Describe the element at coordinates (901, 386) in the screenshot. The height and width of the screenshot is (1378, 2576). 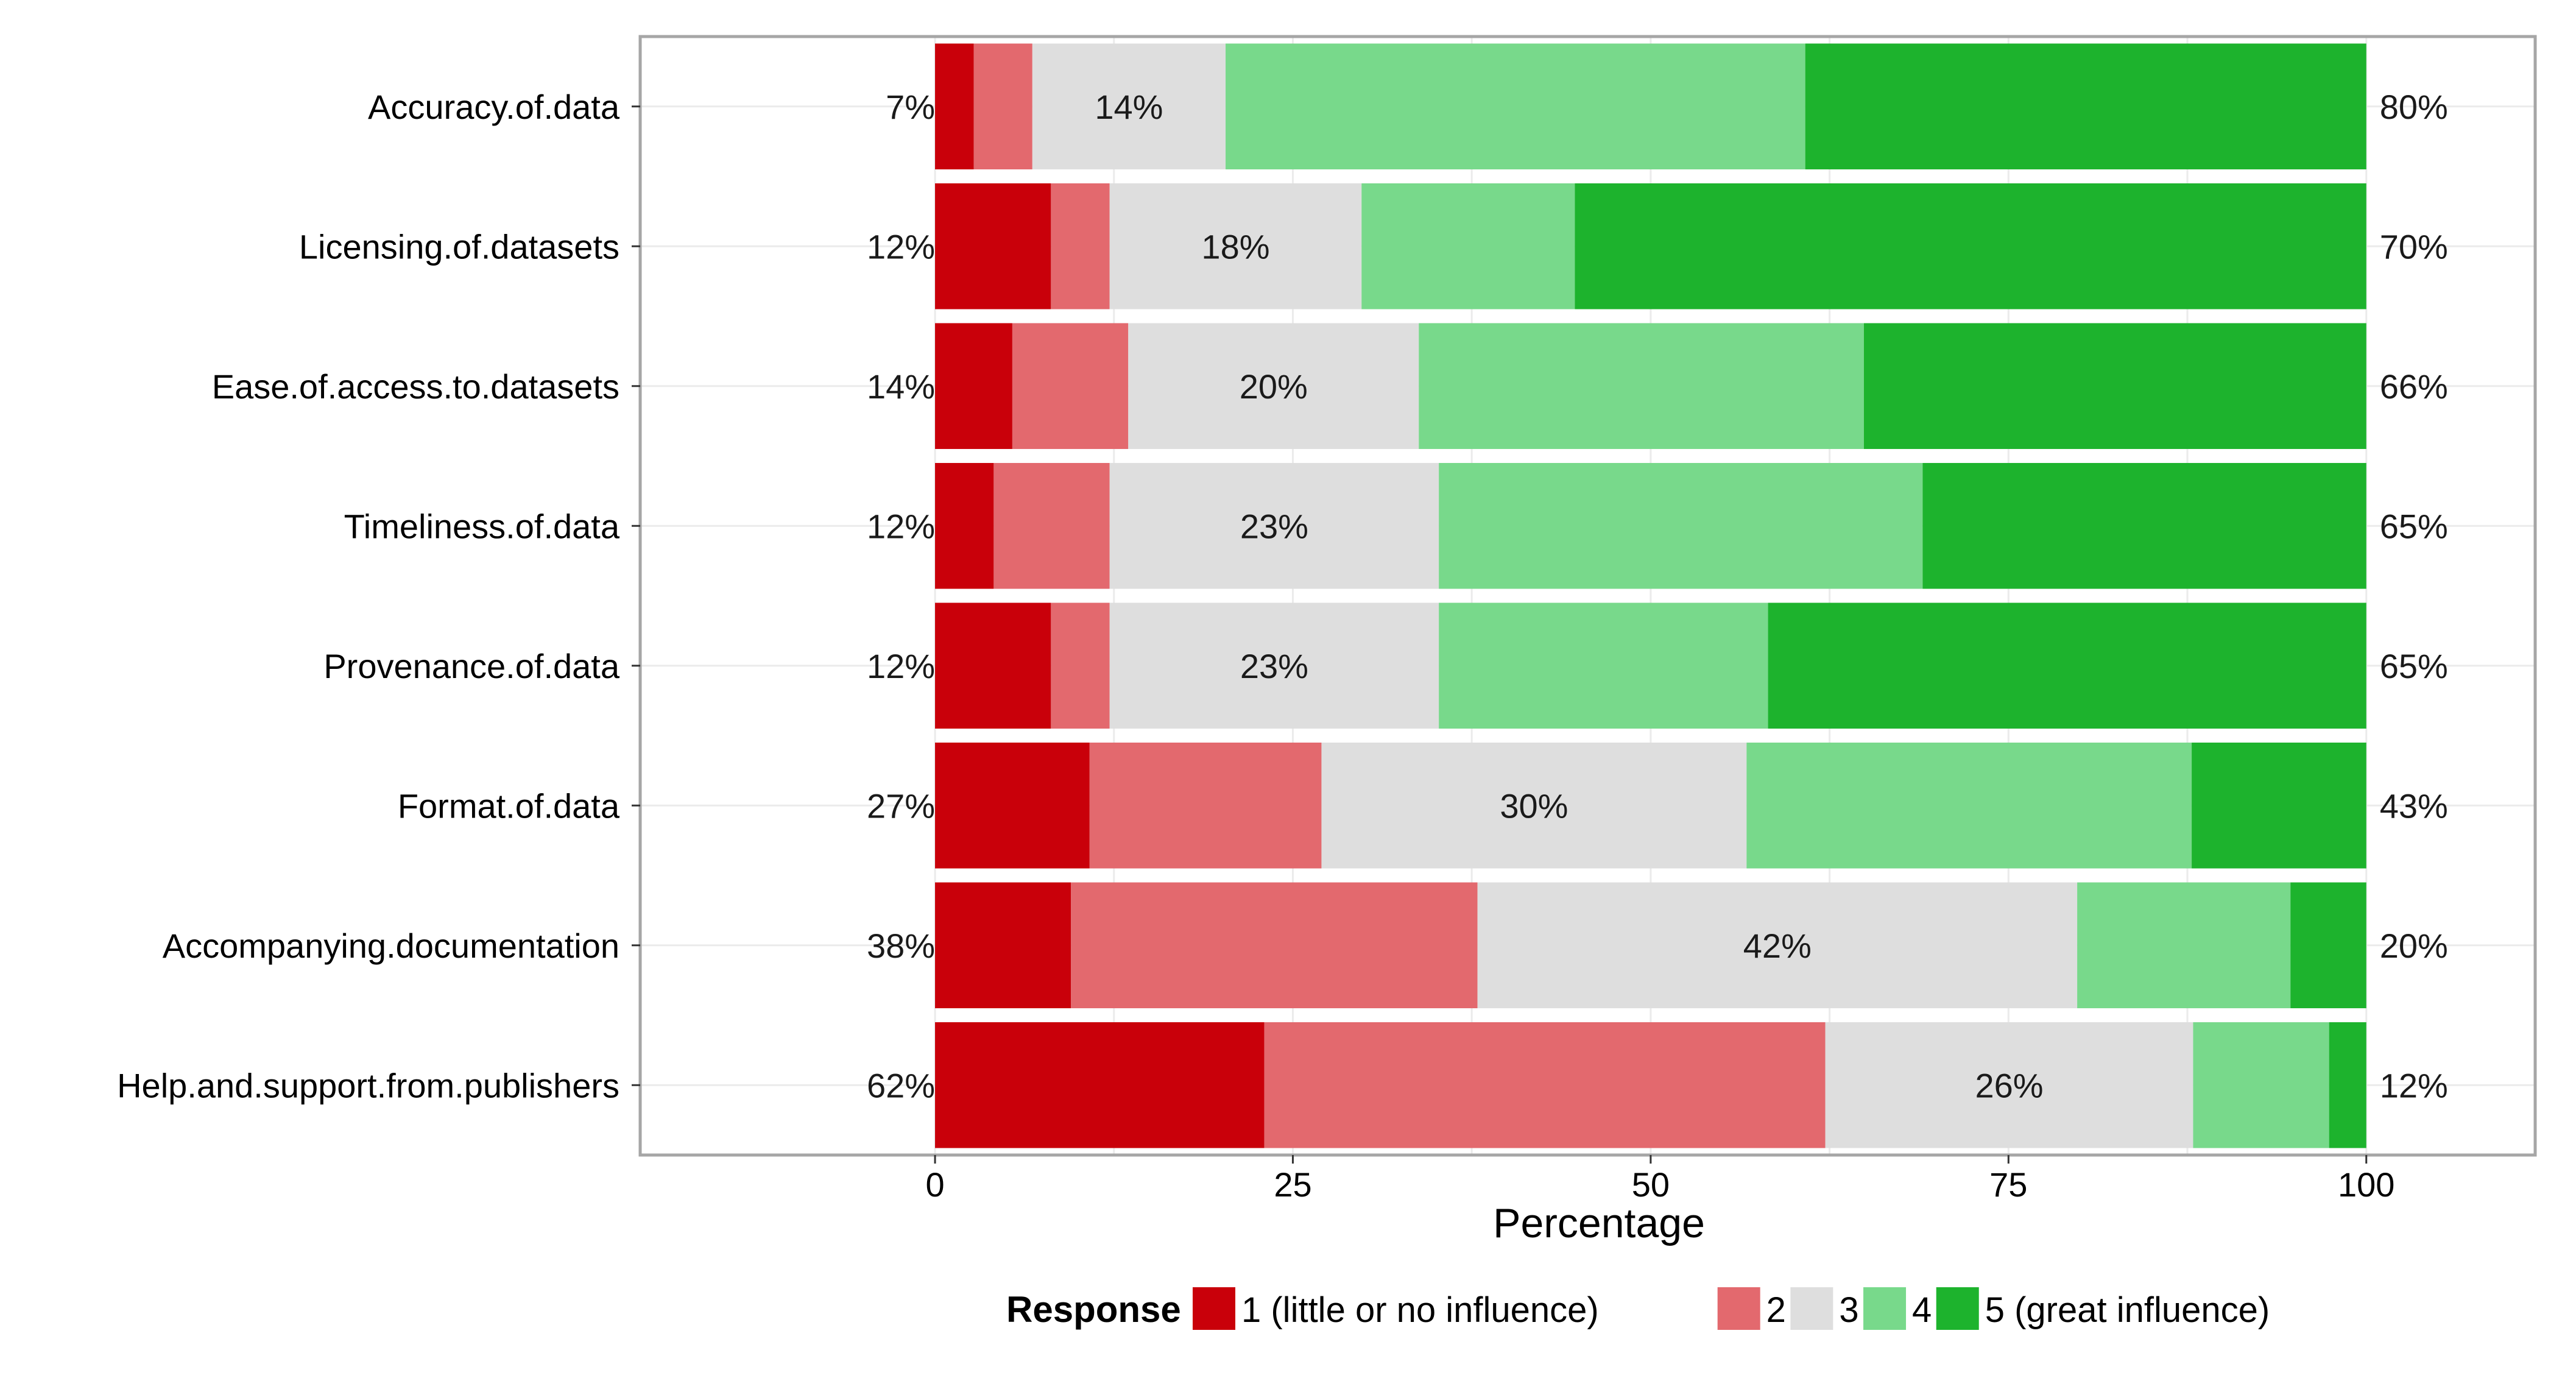
I see `low-percent-label: 14%` at that location.